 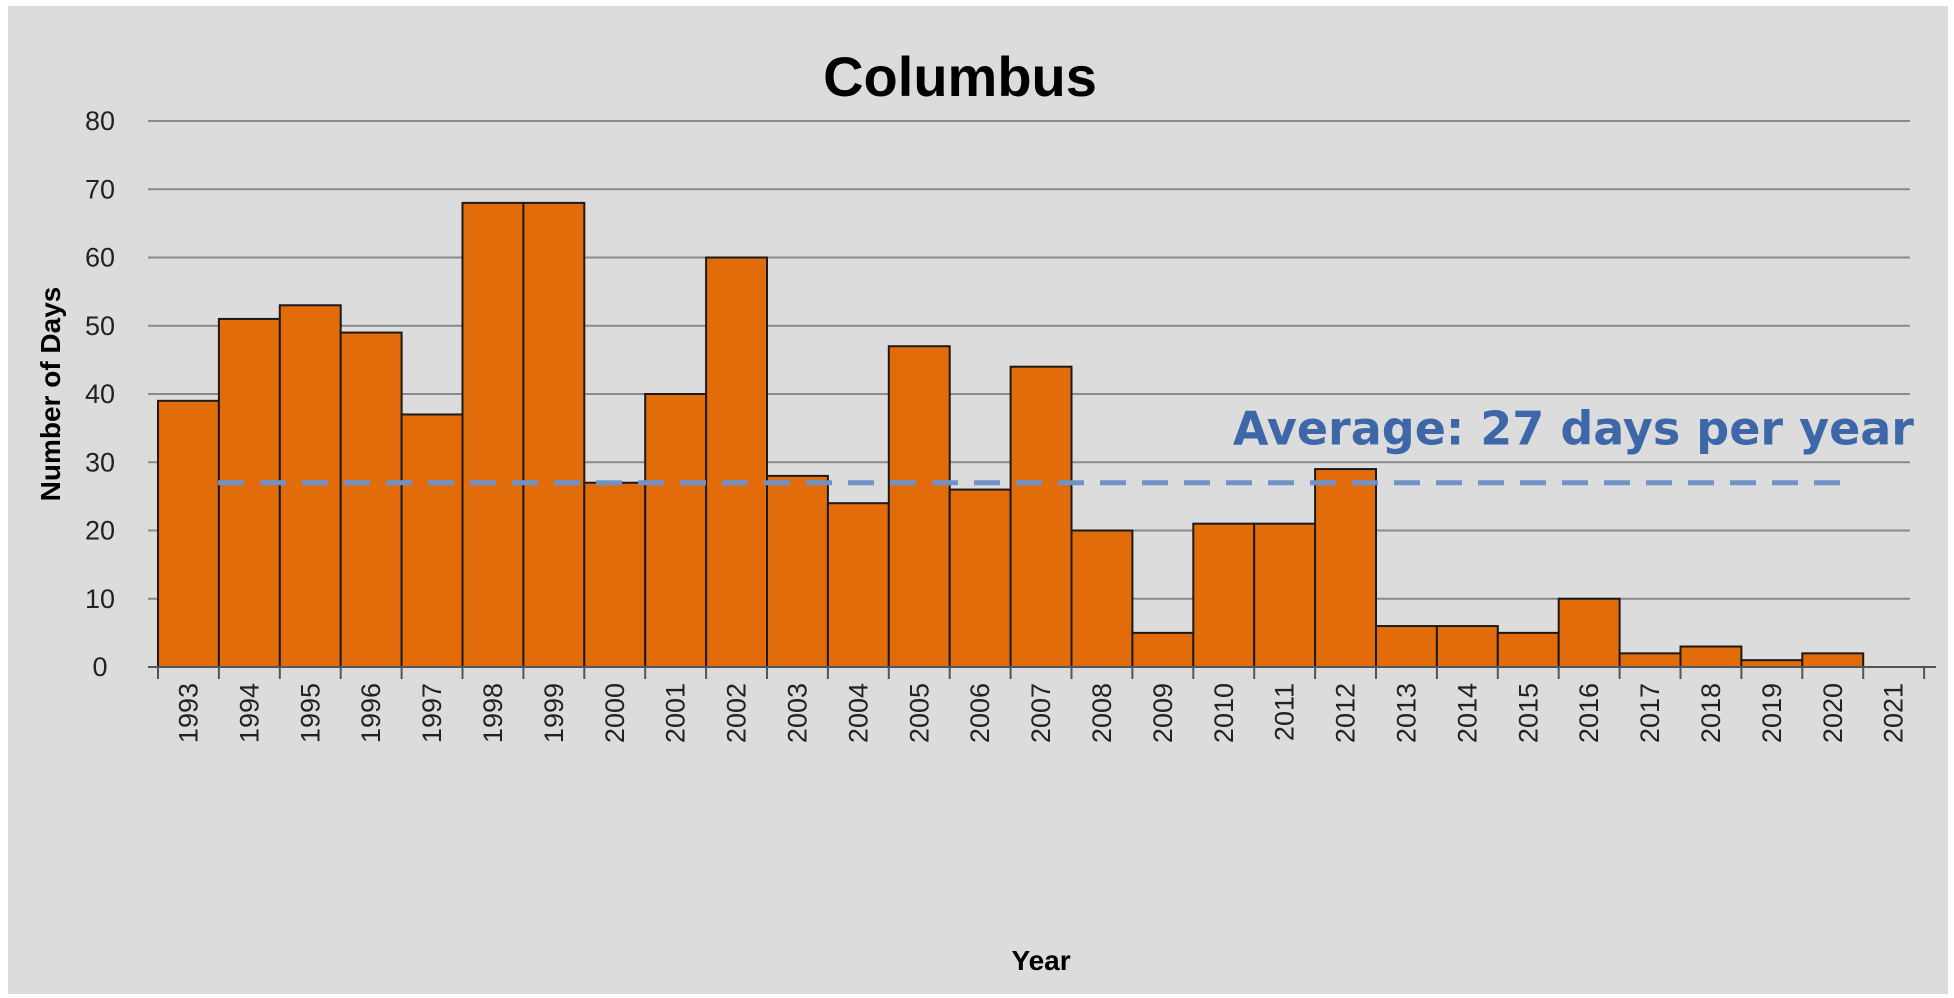 What do you see at coordinates (1711, 657) in the screenshot?
I see `bar-2018` at bounding box center [1711, 657].